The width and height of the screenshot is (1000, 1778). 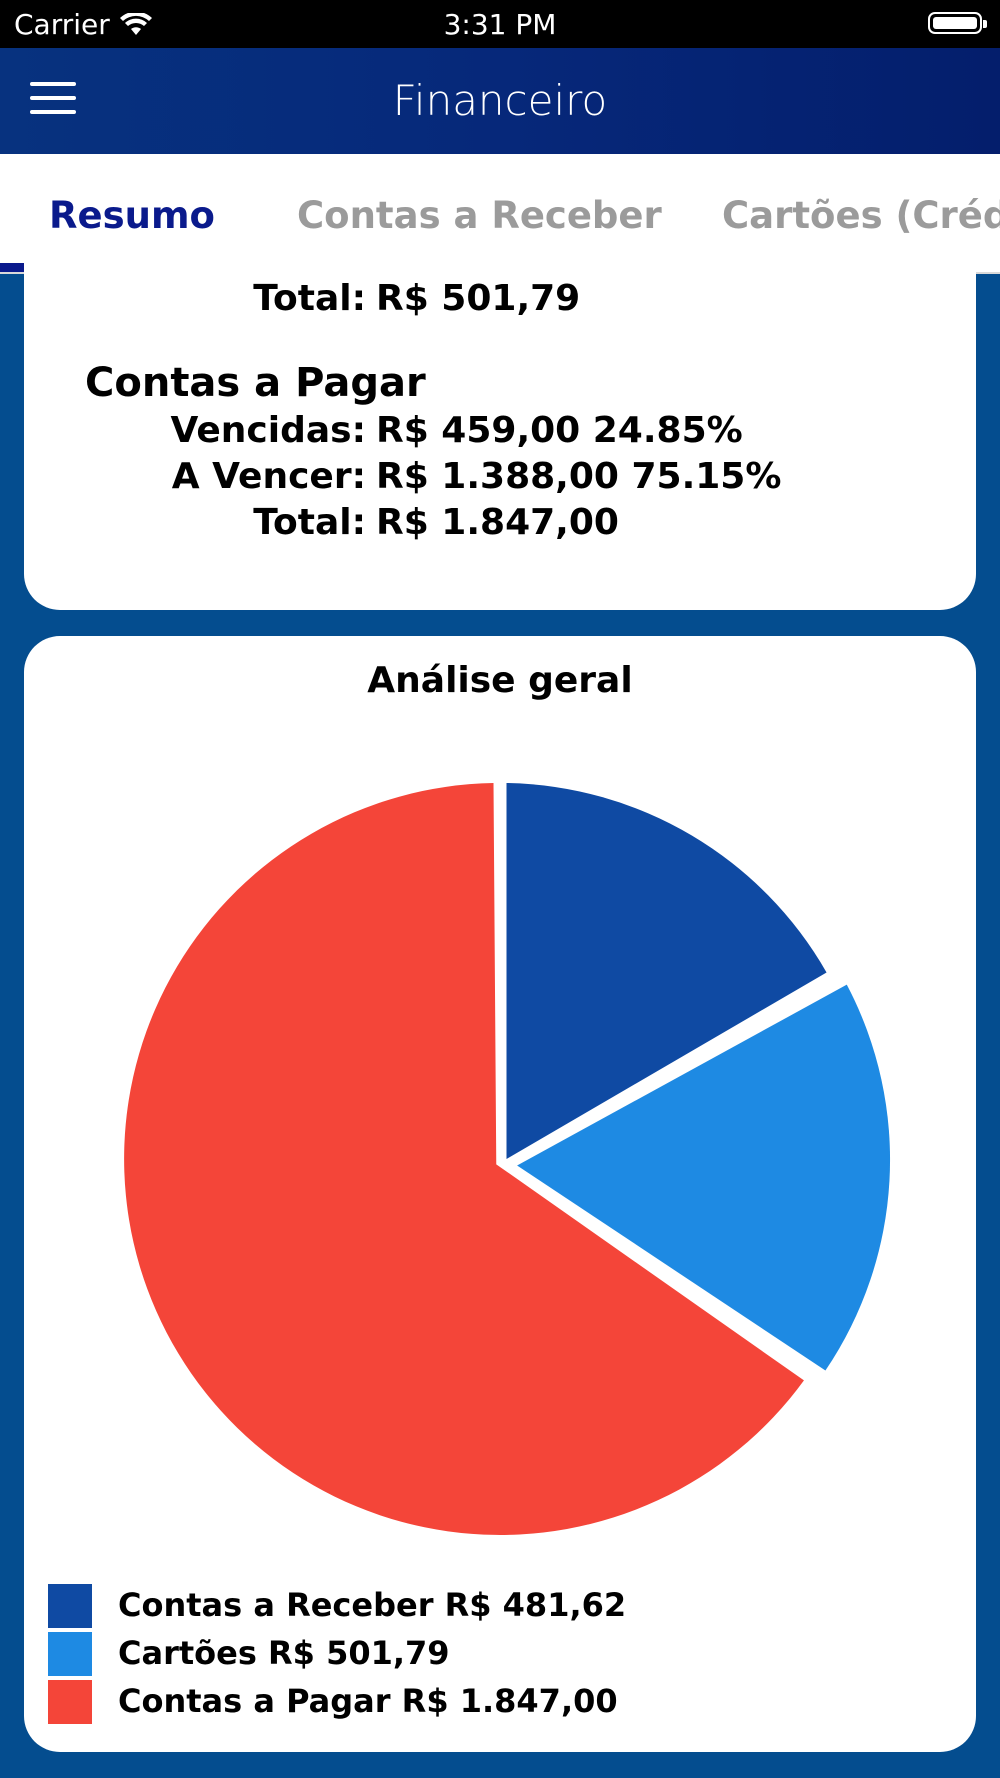 What do you see at coordinates (497, 522) in the screenshot?
I see `pagar-total-value: R$ 1.847,00` at bounding box center [497, 522].